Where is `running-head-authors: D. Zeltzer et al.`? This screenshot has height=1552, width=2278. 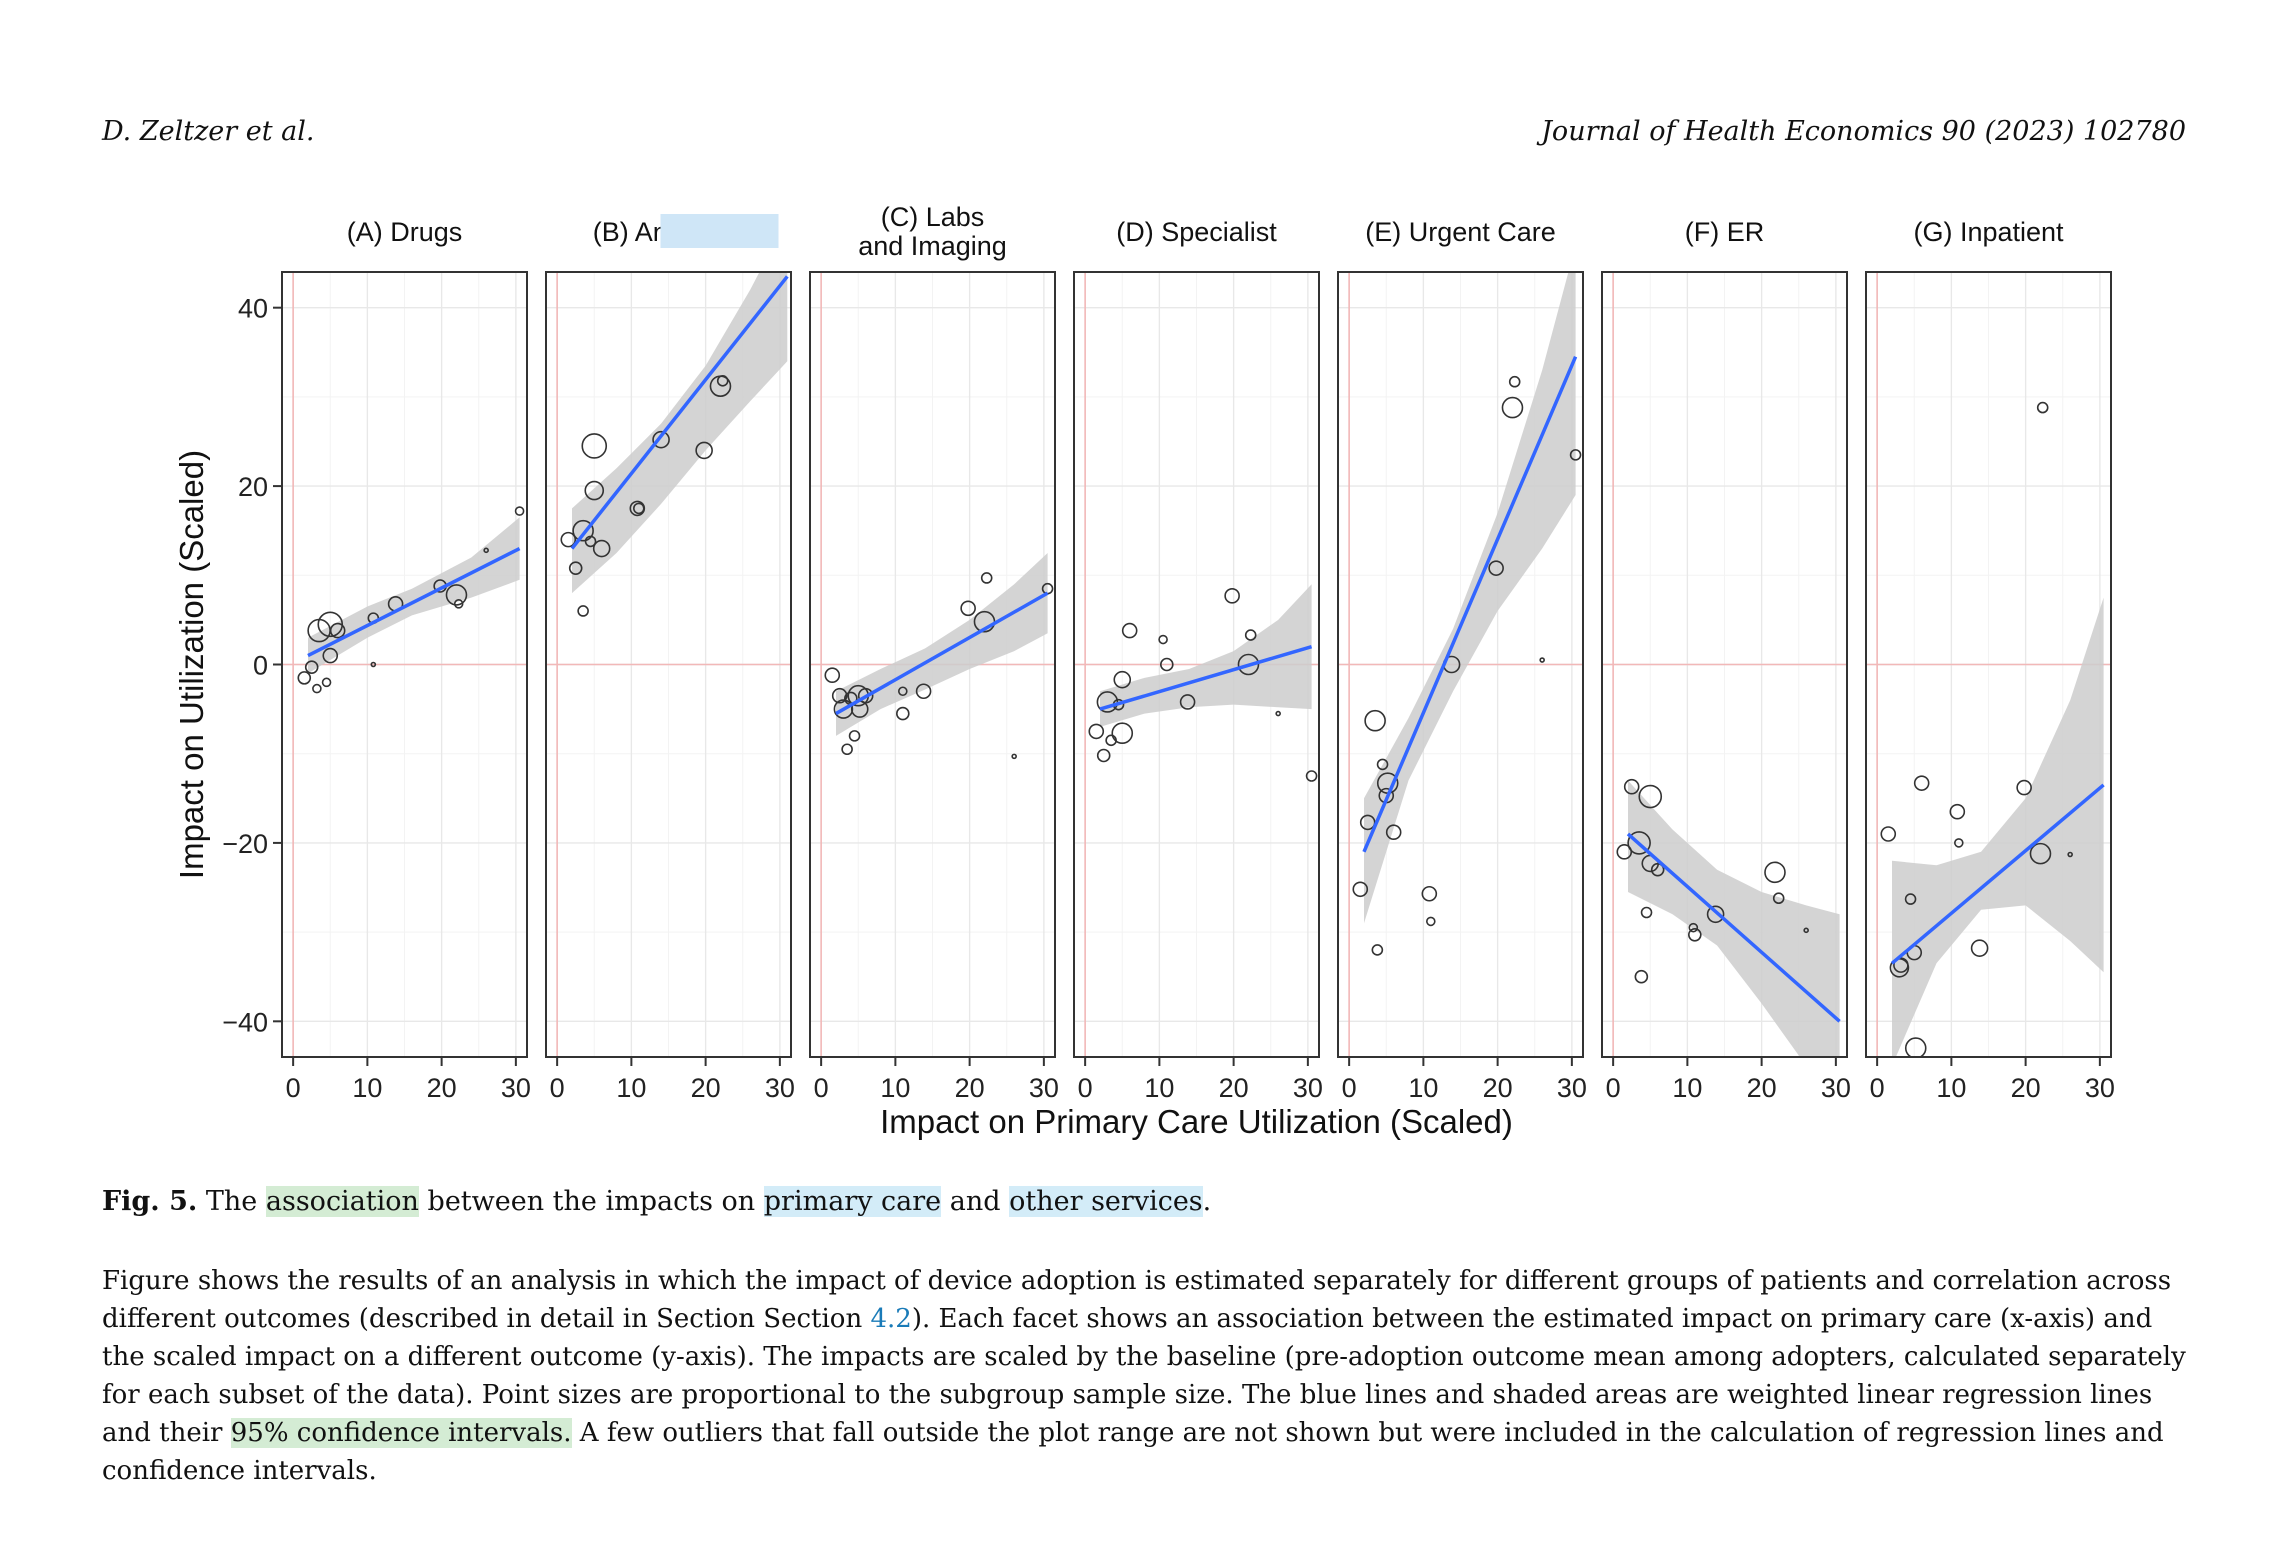
running-head-authors: D. Zeltzer et al. is located at coordinates (208, 131).